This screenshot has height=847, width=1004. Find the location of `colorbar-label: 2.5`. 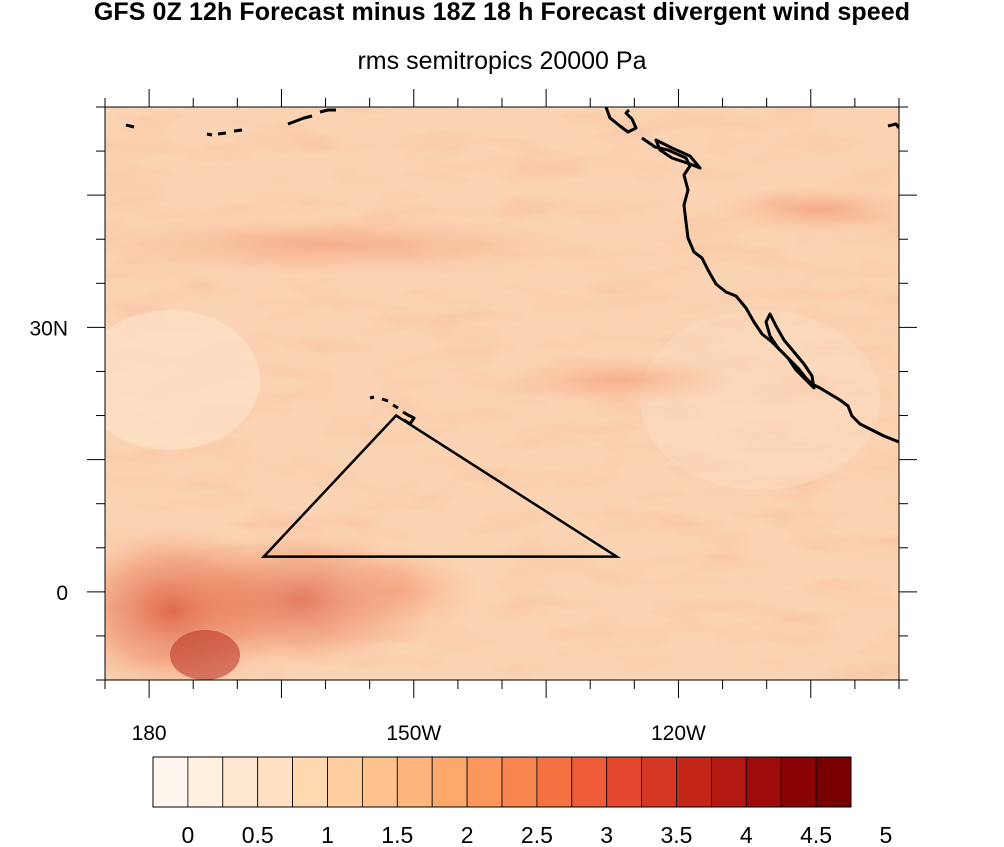

colorbar-label: 2.5 is located at coordinates (537, 834).